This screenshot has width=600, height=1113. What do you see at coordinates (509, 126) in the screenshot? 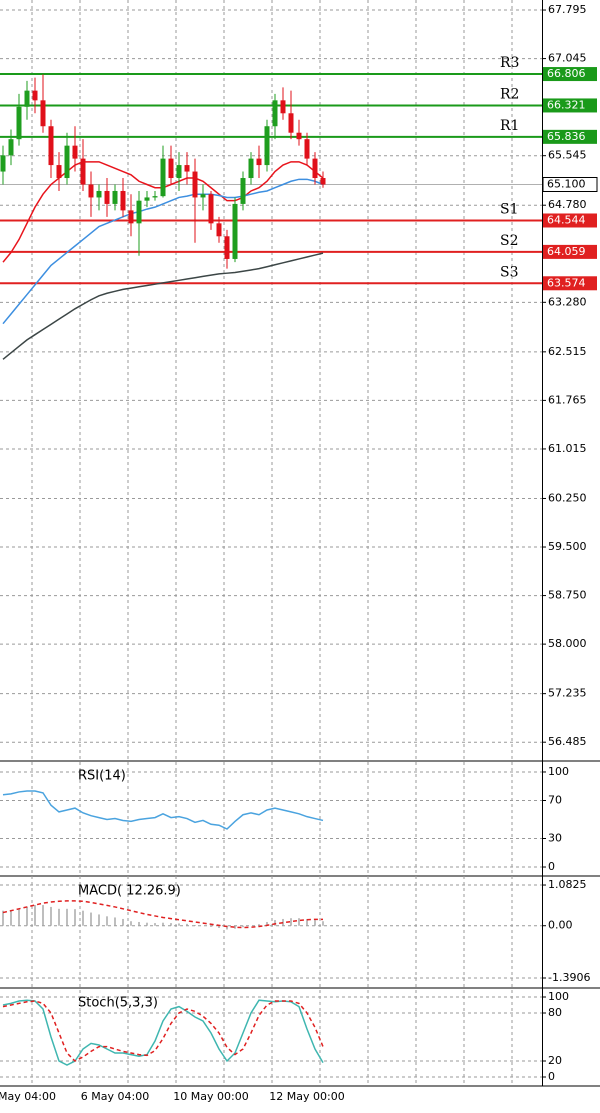
I see `level-name: R1` at bounding box center [509, 126].